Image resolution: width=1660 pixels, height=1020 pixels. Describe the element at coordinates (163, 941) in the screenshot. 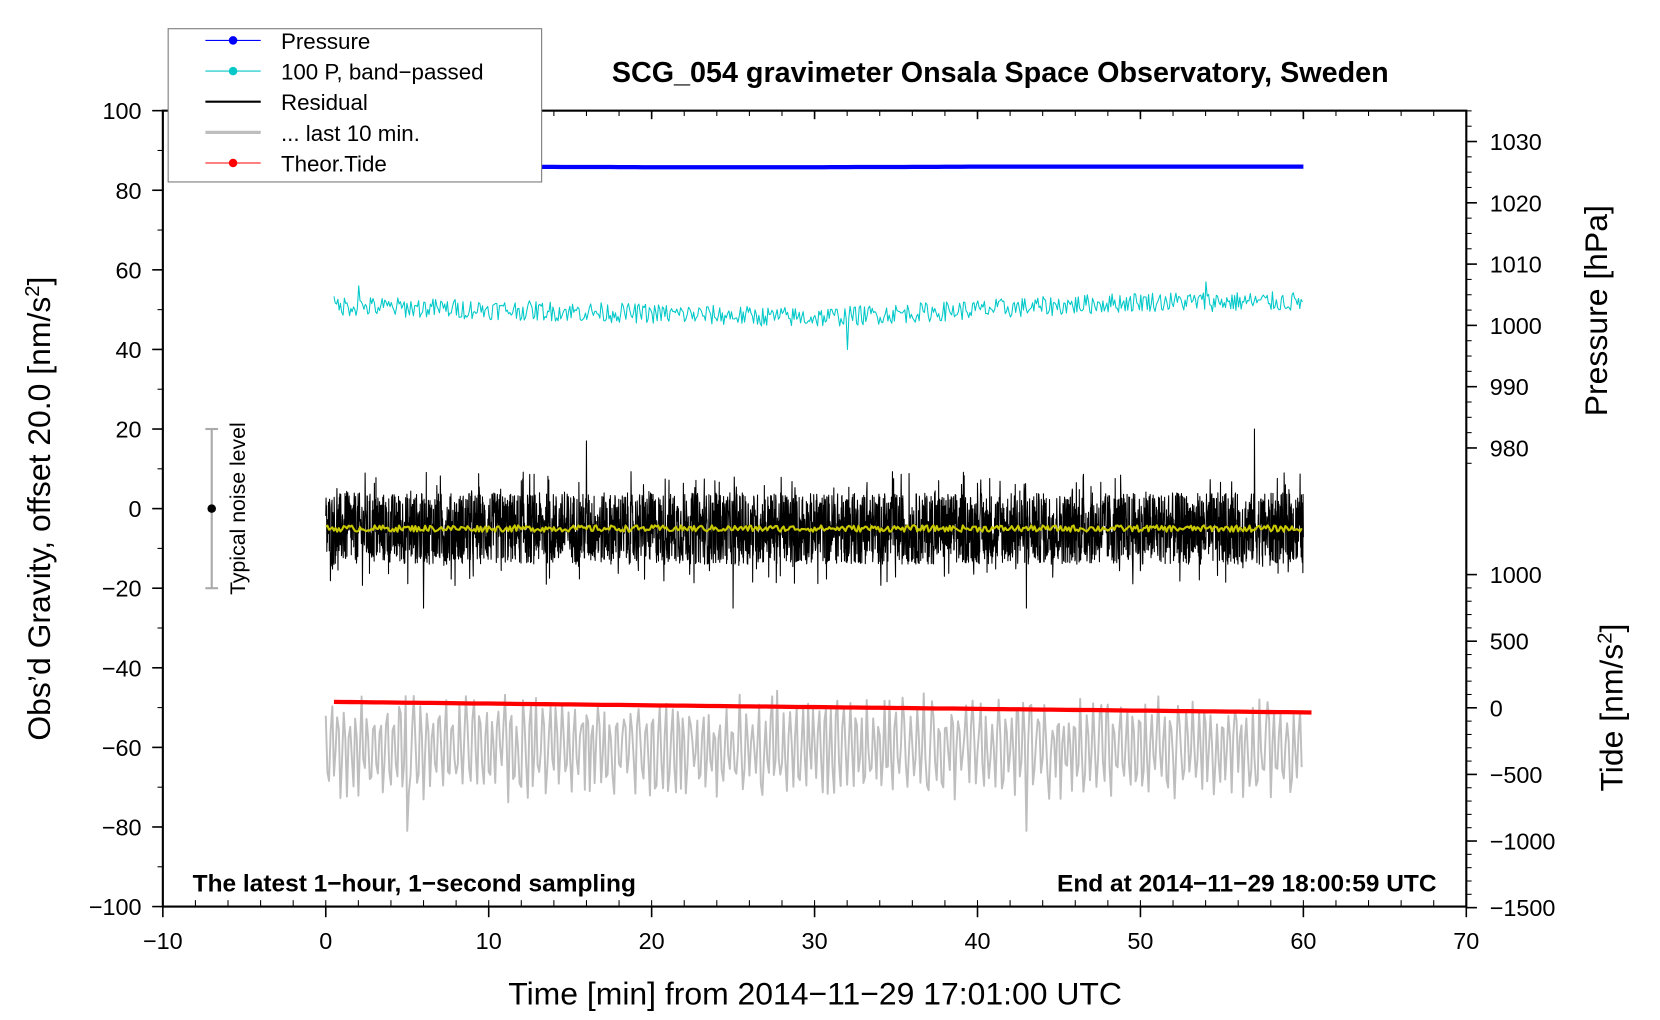

I see `x-tick-label: −10` at that location.